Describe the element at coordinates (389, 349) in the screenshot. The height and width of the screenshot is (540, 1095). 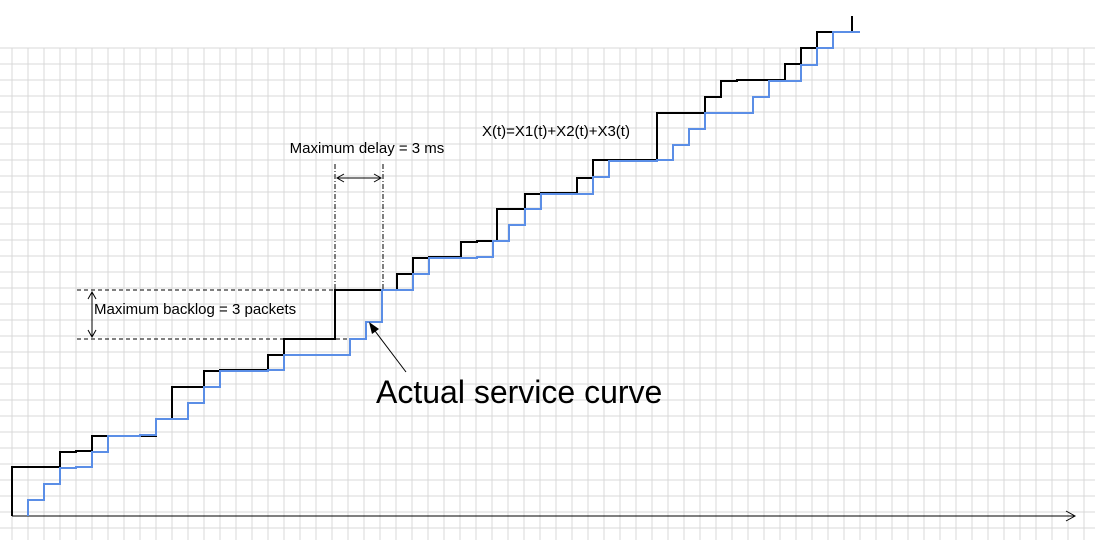
I see `service-pointer-line` at that location.